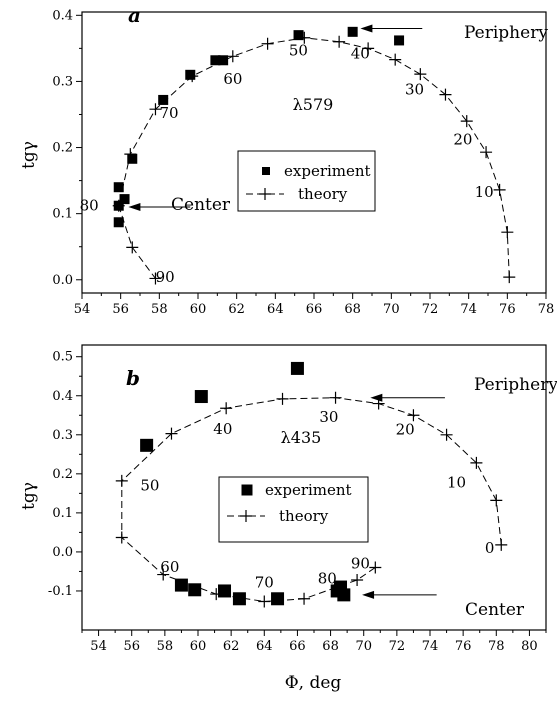  Describe the element at coordinates (368, 594) in the screenshot. I see `panel-b-annotation-arrow-head` at that location.